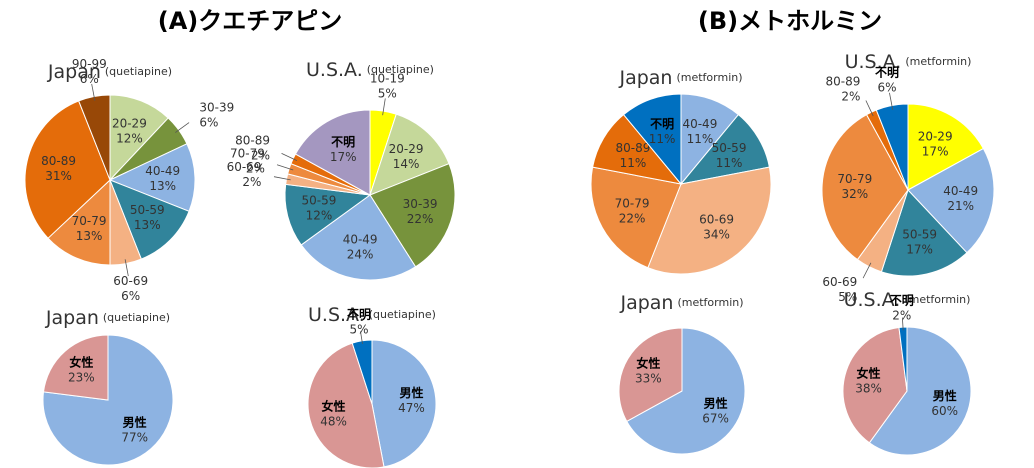 This screenshot has width=1034, height=468. I want to click on value-label: 12%, so click(319, 216).